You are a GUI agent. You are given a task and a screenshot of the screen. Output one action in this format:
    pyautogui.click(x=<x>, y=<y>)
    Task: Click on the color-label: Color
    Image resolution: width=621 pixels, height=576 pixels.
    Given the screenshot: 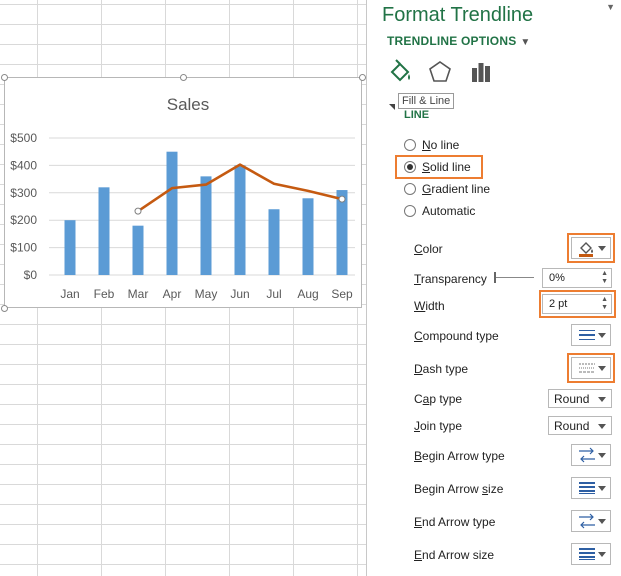 What is the action you would take?
    pyautogui.click(x=428, y=249)
    